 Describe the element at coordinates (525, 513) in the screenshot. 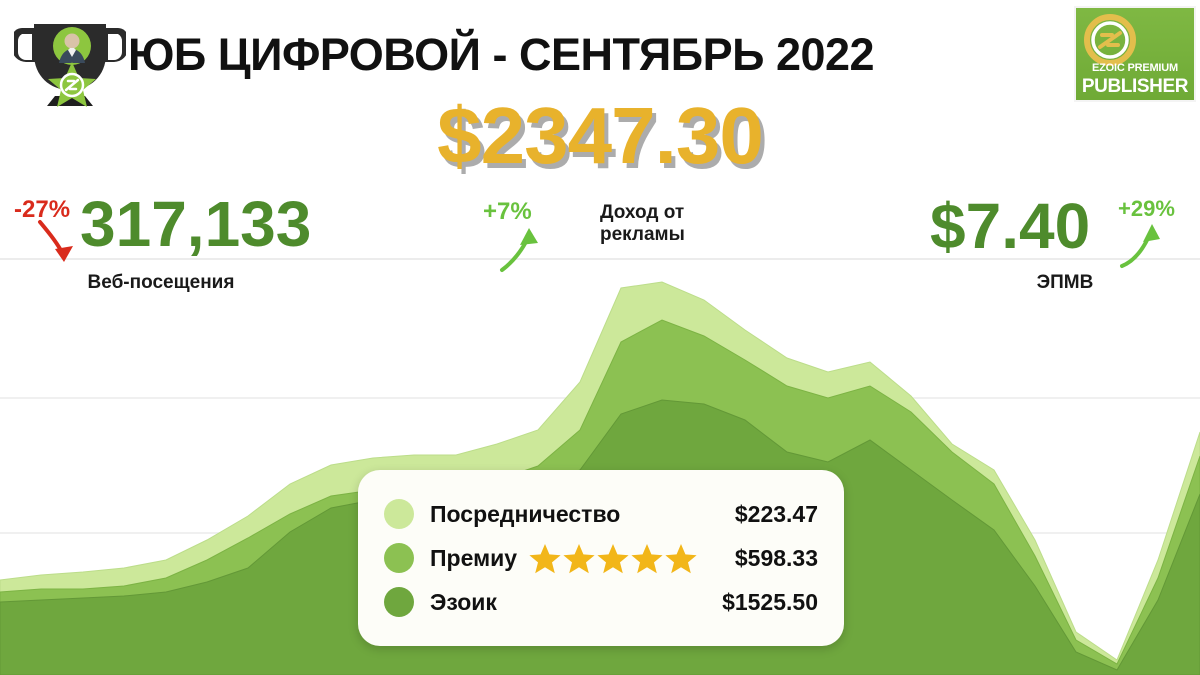

I see `legend-label-mediation: Посредничество` at that location.